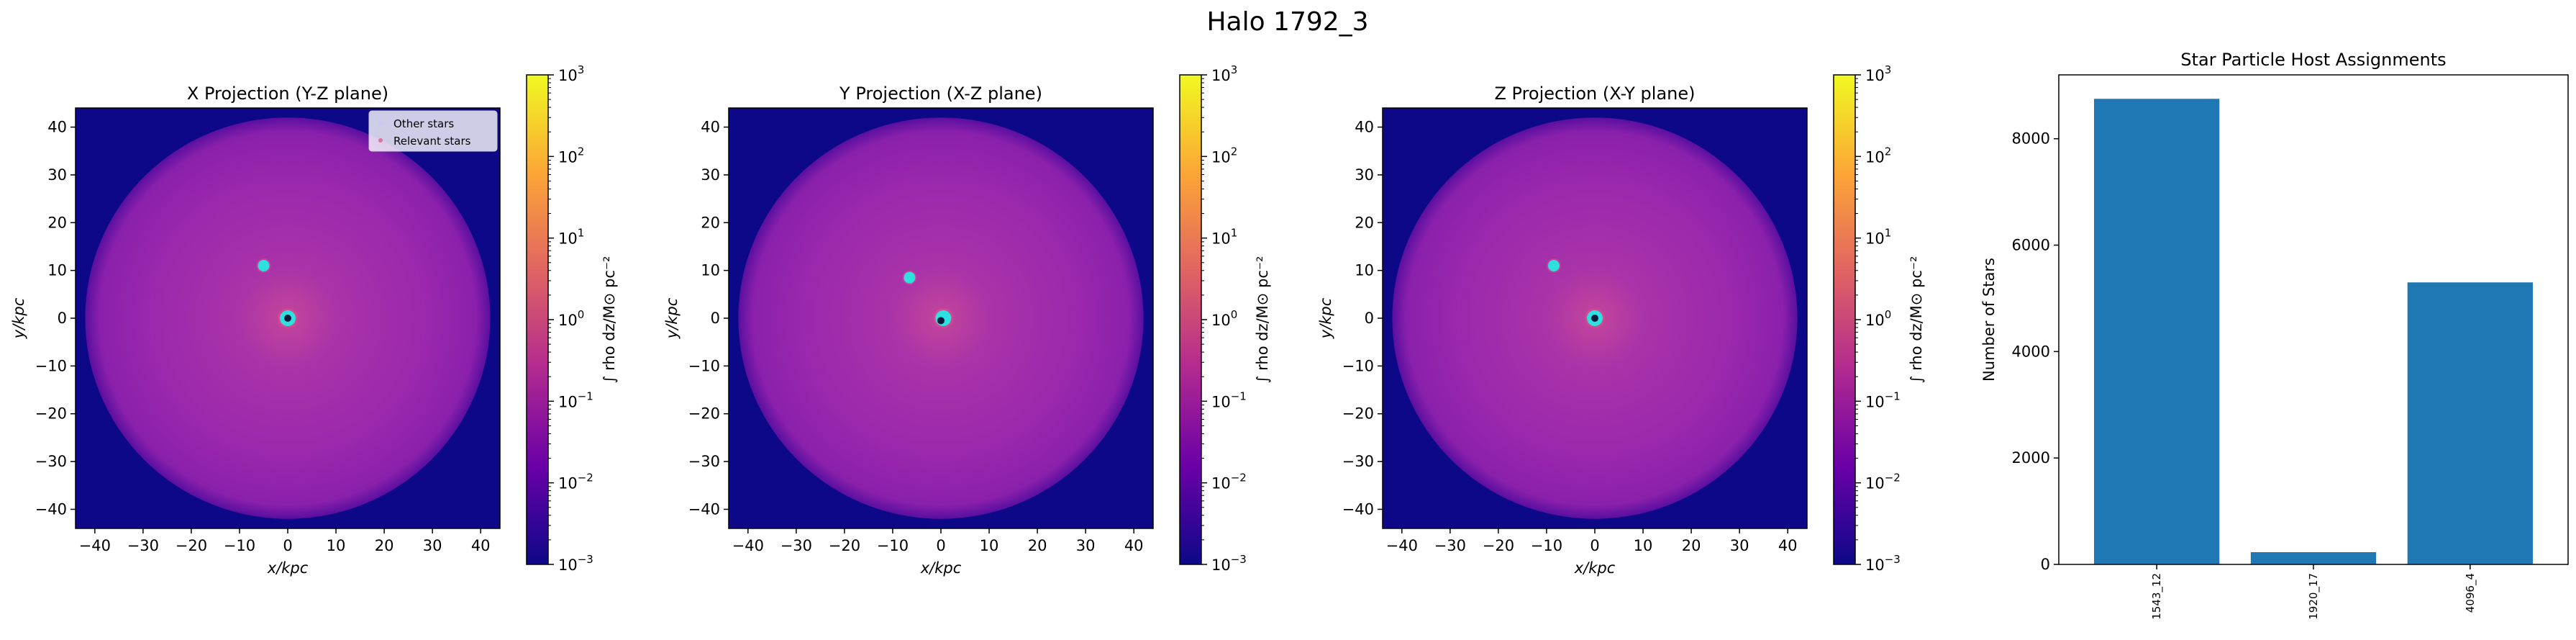 Image resolution: width=2576 pixels, height=640 pixels. Describe the element at coordinates (1594, 94) in the screenshot. I see `panel-title: Z Projection (X-Y plane)` at that location.